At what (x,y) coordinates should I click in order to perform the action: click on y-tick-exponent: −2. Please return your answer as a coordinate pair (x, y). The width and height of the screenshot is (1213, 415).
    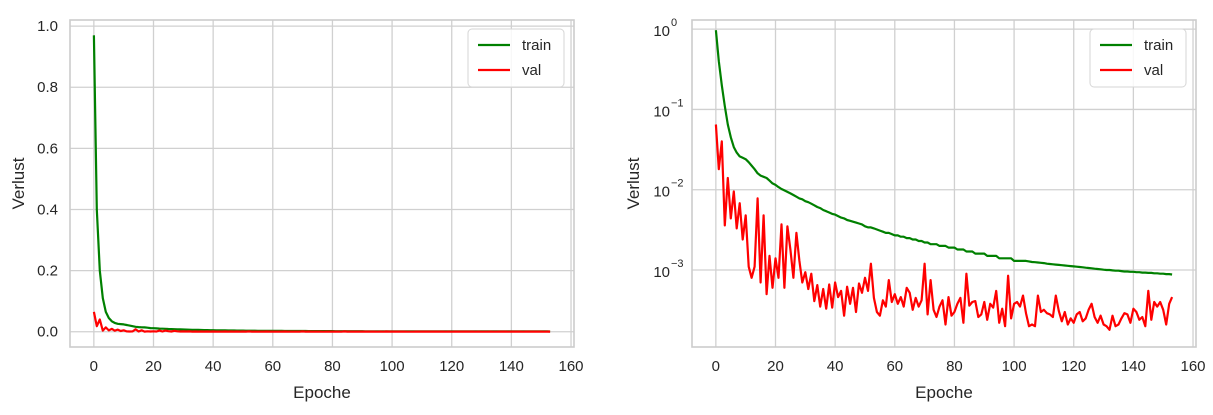
    Looking at the image, I should click on (677, 184).